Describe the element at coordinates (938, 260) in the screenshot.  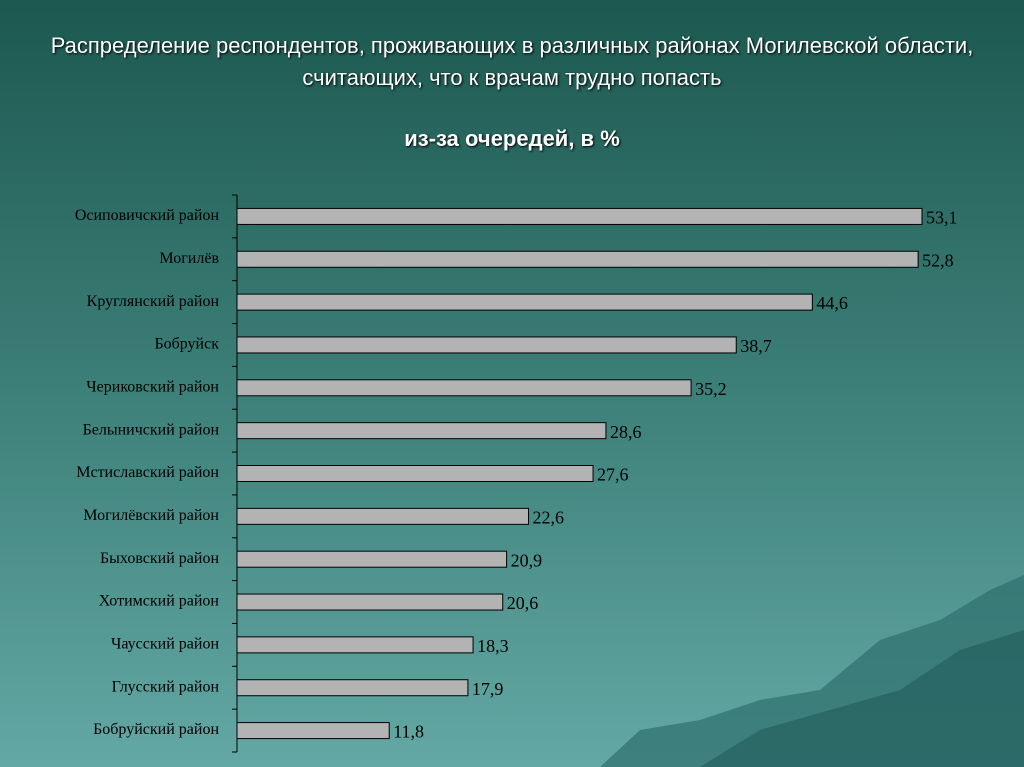
I see `value-label: 52,8` at that location.